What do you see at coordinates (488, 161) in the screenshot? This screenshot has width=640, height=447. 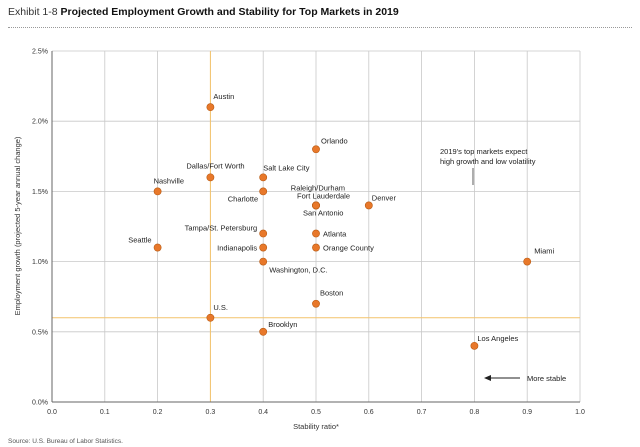 I see `annotation-note-line2: high growth and low volatility` at bounding box center [488, 161].